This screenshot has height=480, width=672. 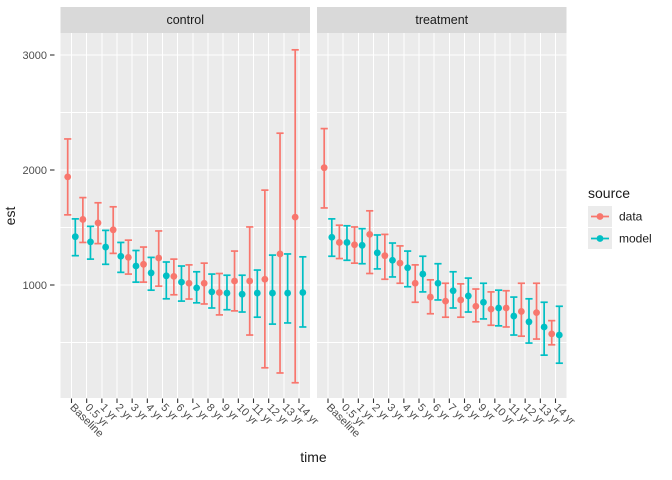 I want to click on point-treatment-model-6-yr, so click(x=438, y=281).